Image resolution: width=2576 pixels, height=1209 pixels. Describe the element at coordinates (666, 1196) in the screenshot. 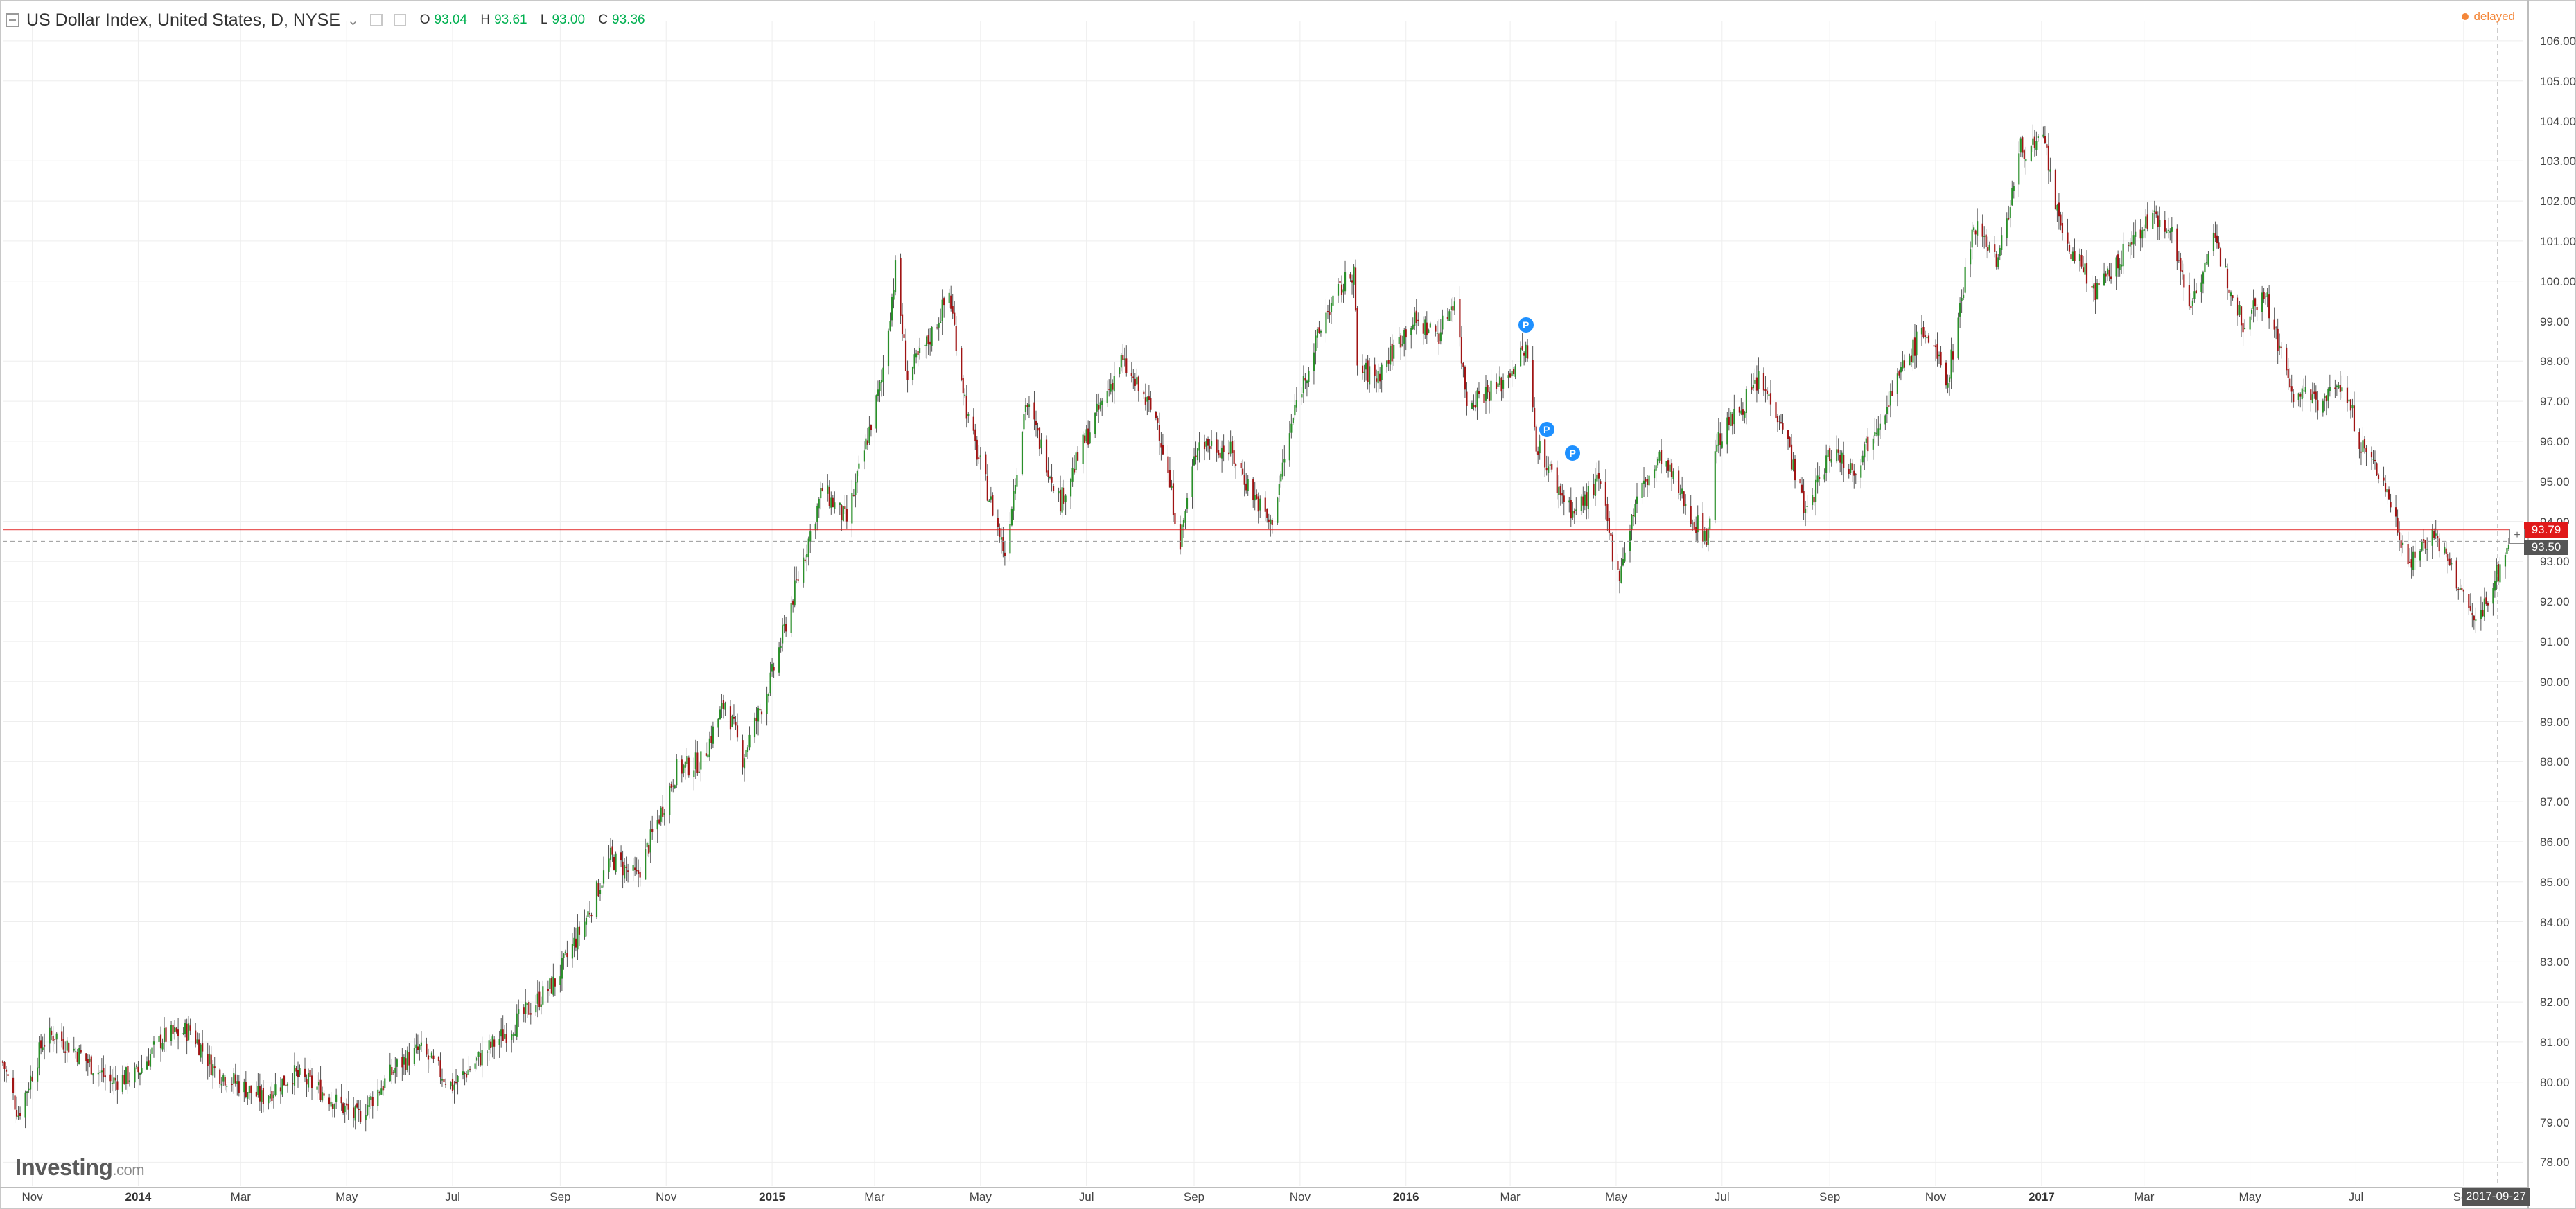

I see `x-tick-label: Nov` at that location.